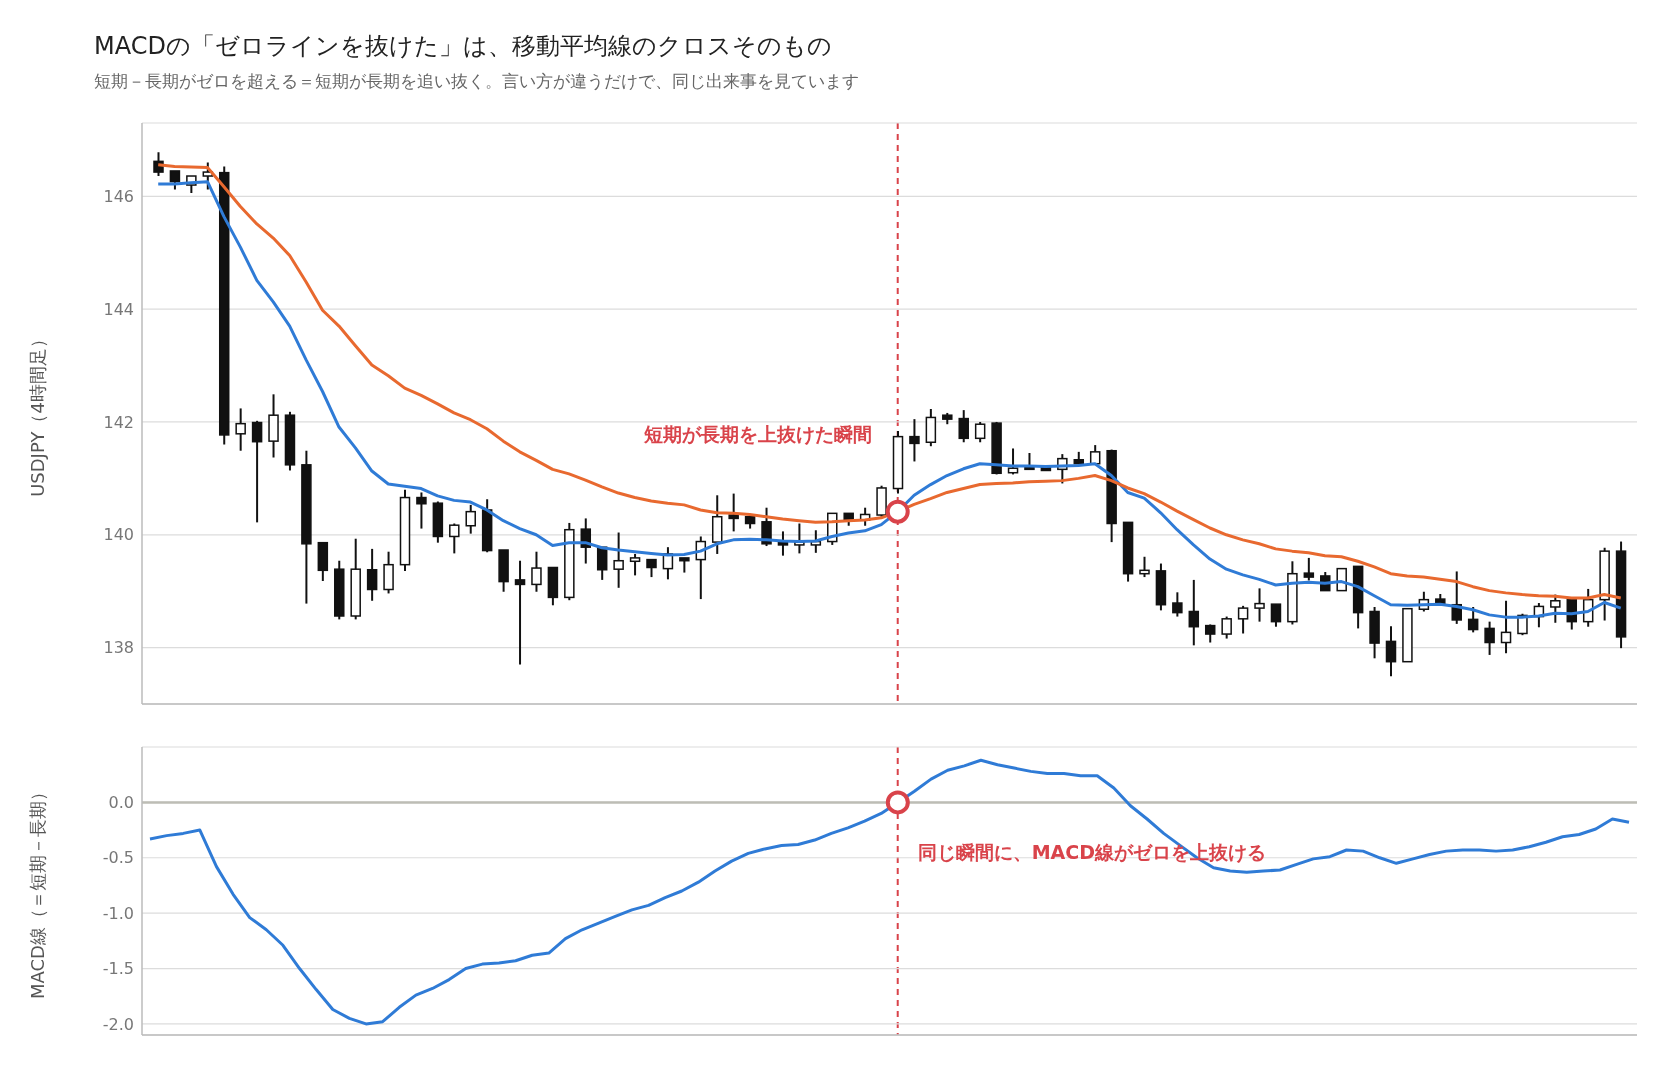 This screenshot has height=1080, width=1680. What do you see at coordinates (118, 969) in the screenshot?
I see `y-tick-label: -1.5` at bounding box center [118, 969].